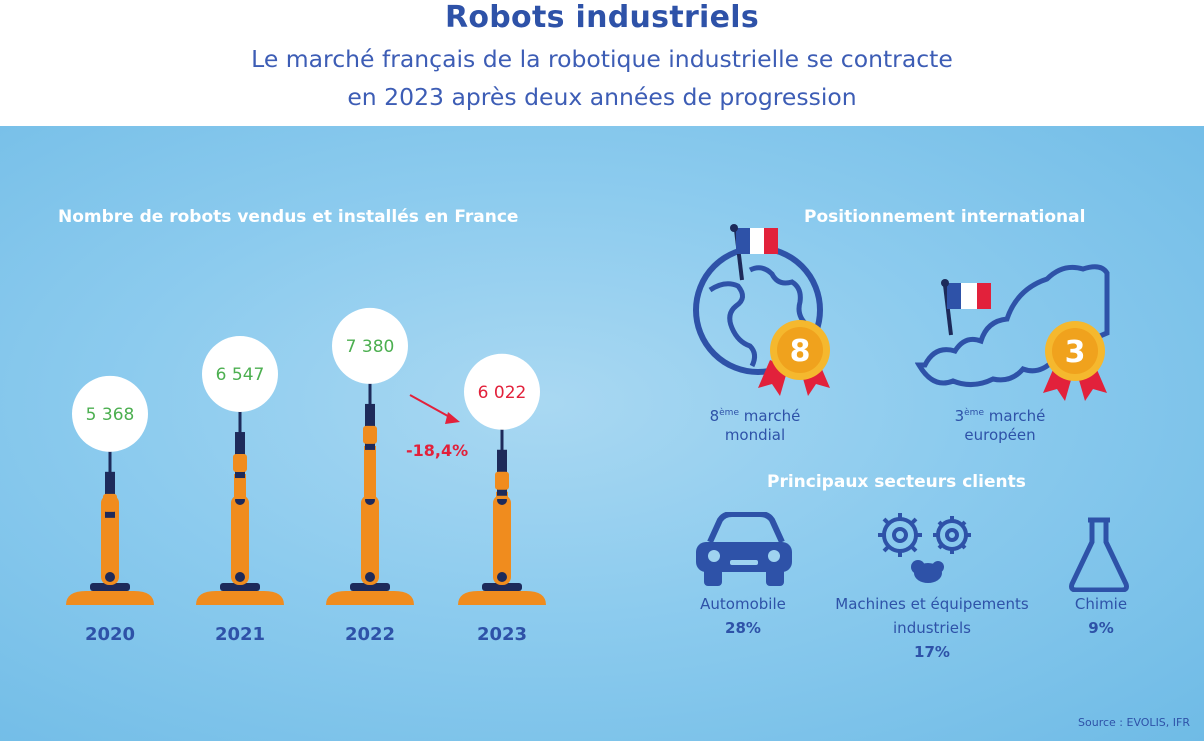 This screenshot has height=741, width=1204. Describe the element at coordinates (110, 634) in the screenshot. I see `year-label: 2020` at that location.